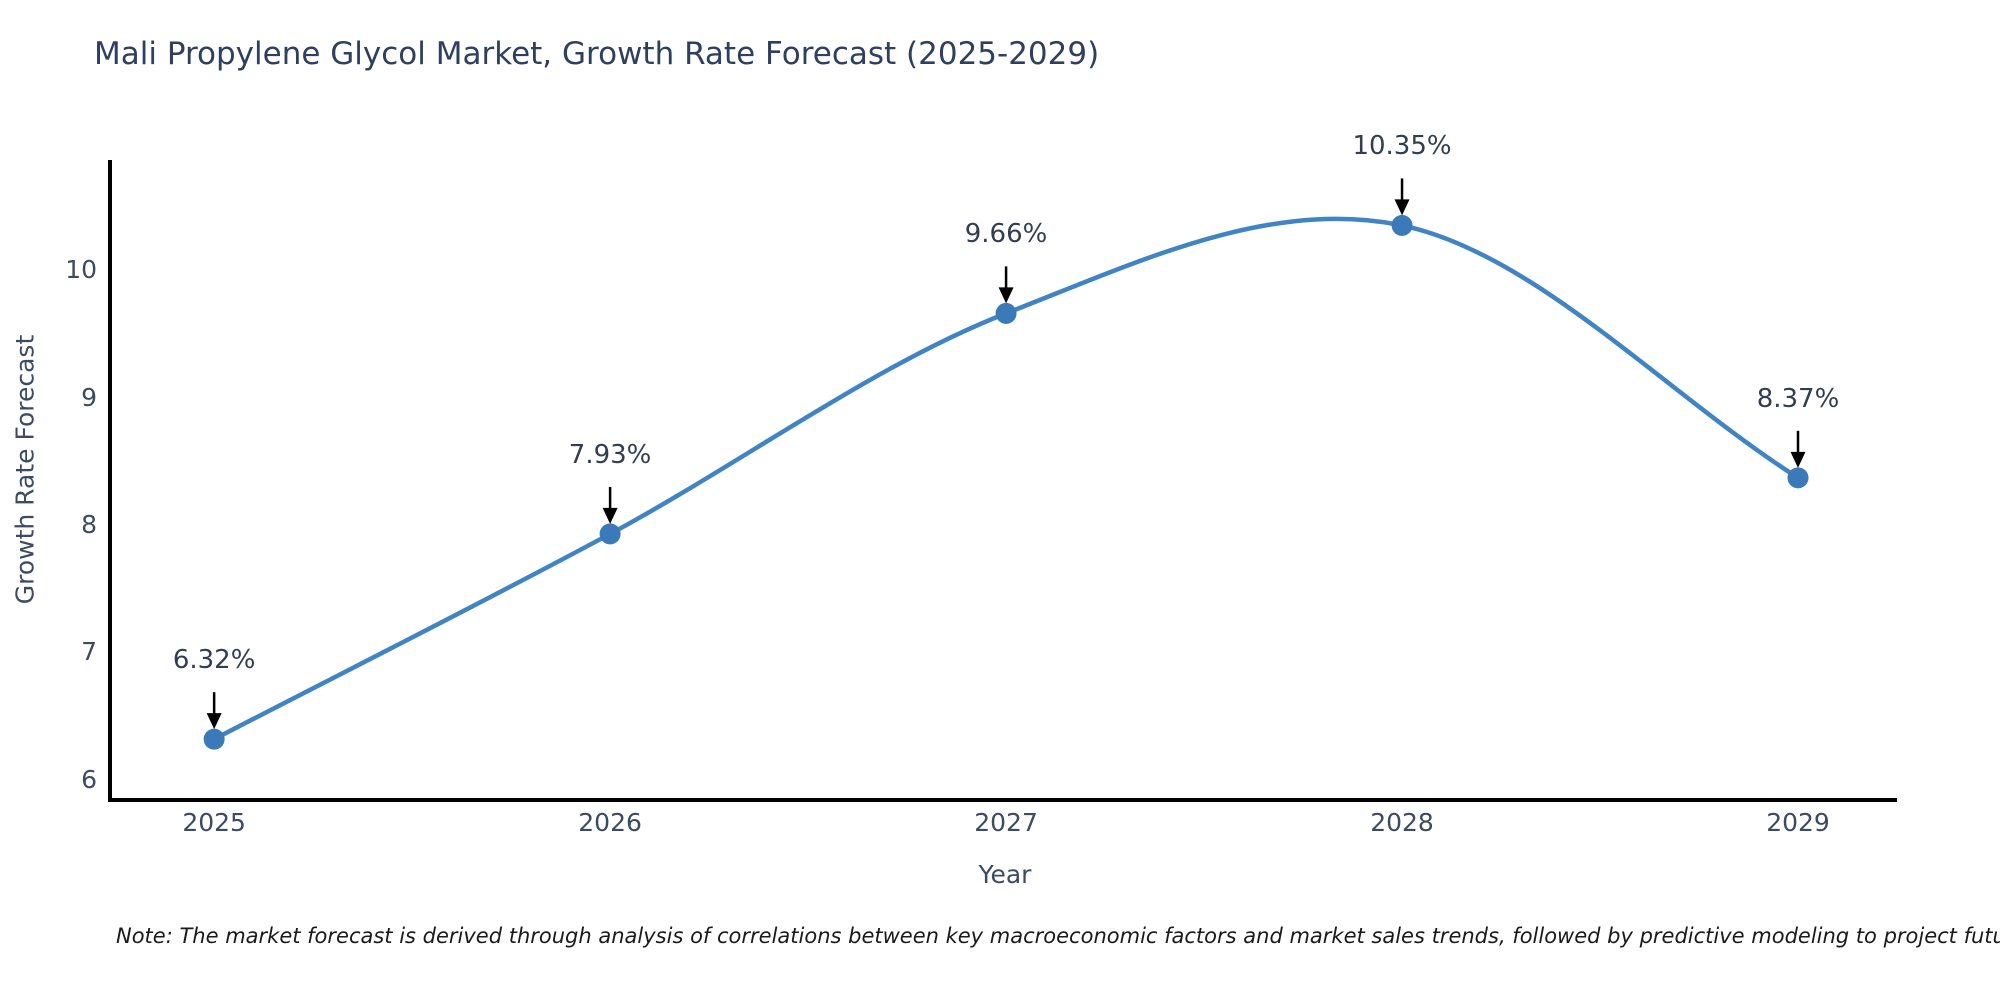  Describe the element at coordinates (1005, 874) in the screenshot. I see `x-axis-title: Year` at that location.